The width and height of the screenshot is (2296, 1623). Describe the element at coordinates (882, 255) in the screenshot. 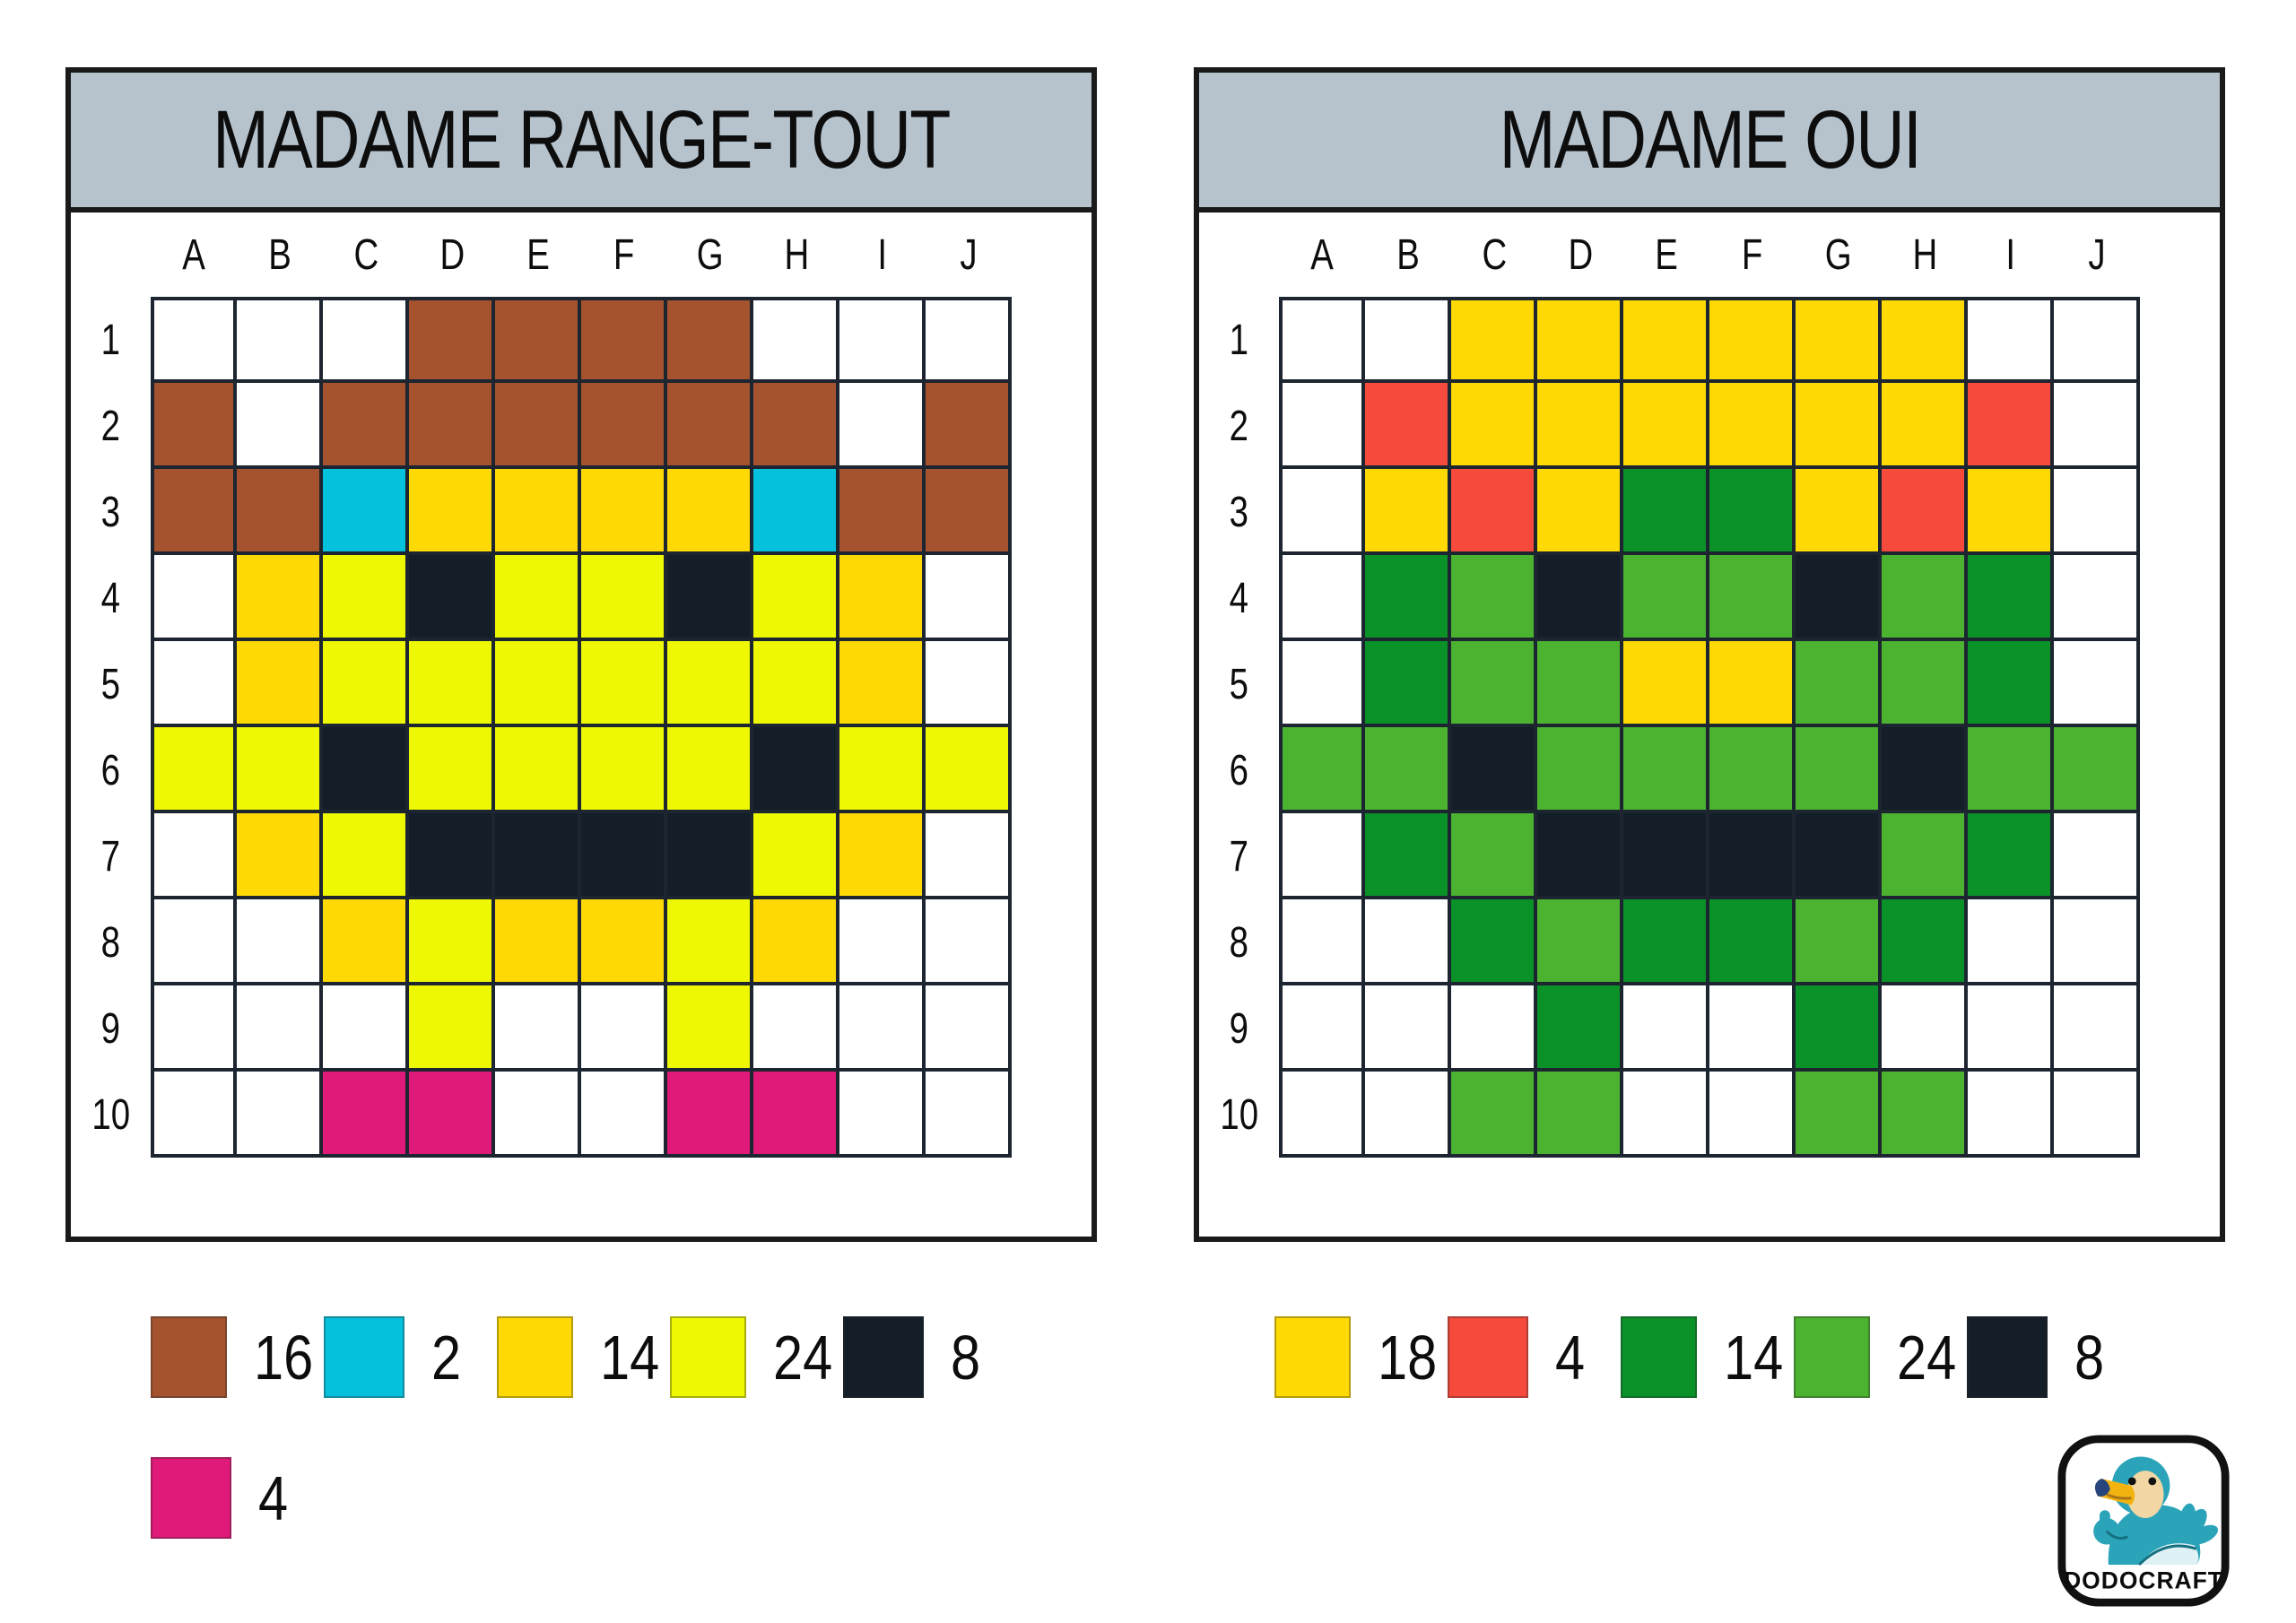

I see `column-label: I` at that location.